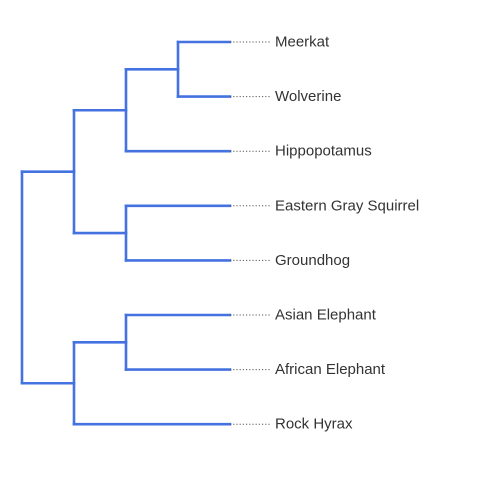 The image size is (480, 480). Describe the element at coordinates (312, 260) in the screenshot. I see `leaf-label: Groundhog` at that location.